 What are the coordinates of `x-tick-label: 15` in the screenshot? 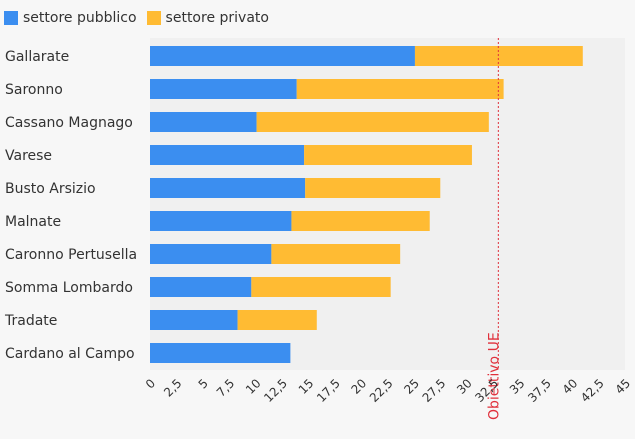 It's located at (306, 386).